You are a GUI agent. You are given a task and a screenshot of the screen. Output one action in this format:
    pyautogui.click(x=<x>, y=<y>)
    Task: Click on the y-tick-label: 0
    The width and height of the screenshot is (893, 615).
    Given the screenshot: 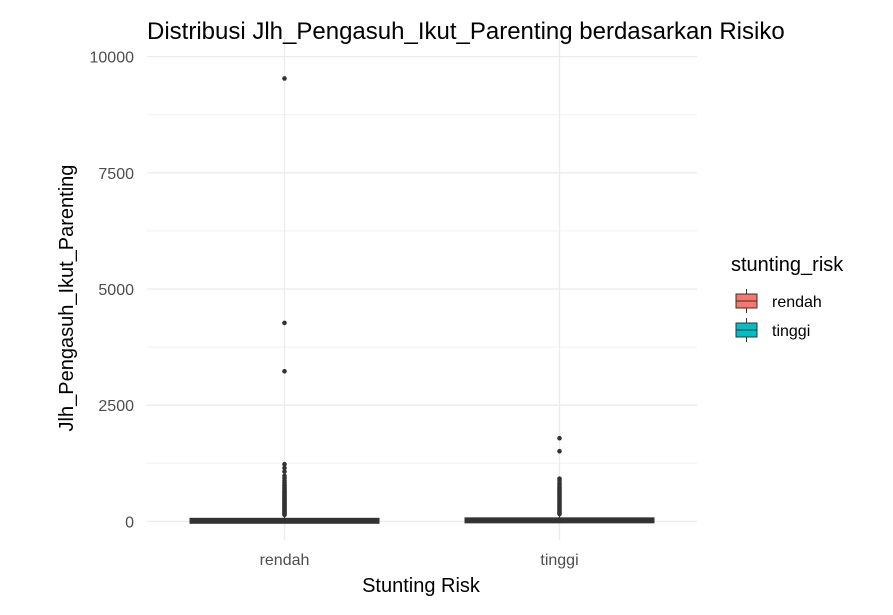 What is the action you would take?
    pyautogui.click(x=129, y=522)
    